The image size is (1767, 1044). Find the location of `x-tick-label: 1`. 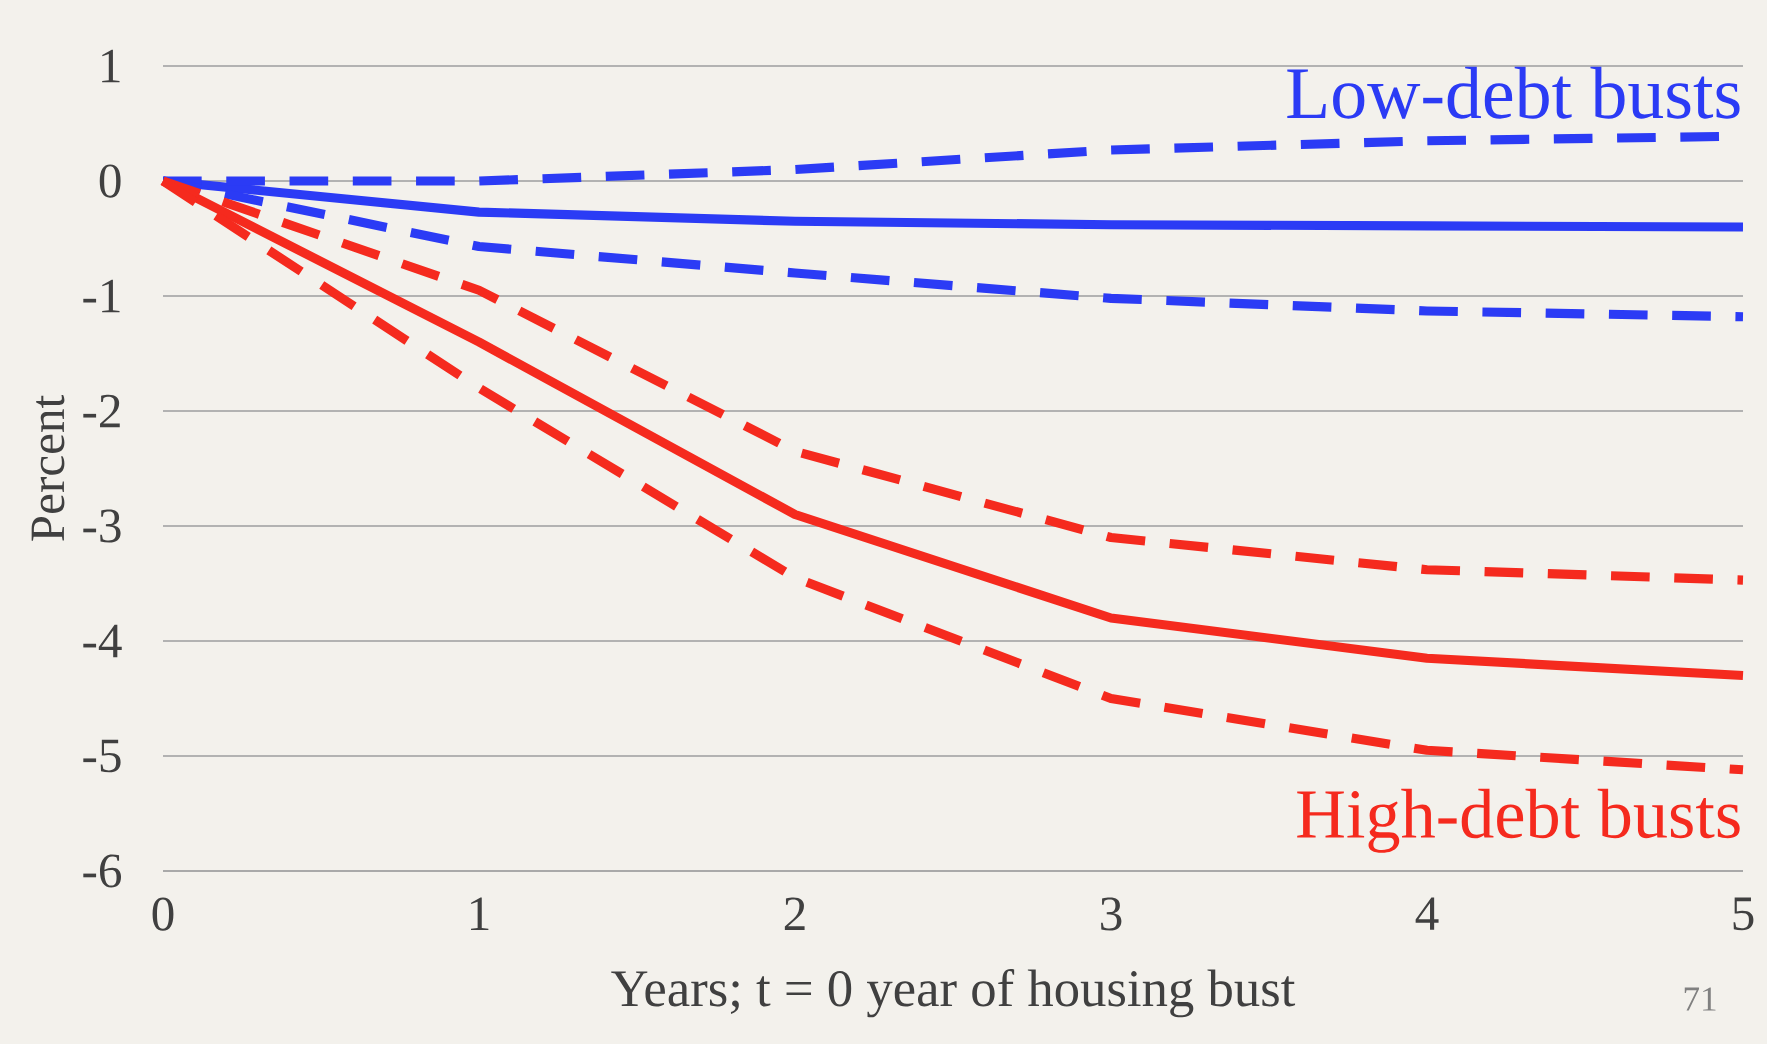

x-tick-label: 1 is located at coordinates (480, 913).